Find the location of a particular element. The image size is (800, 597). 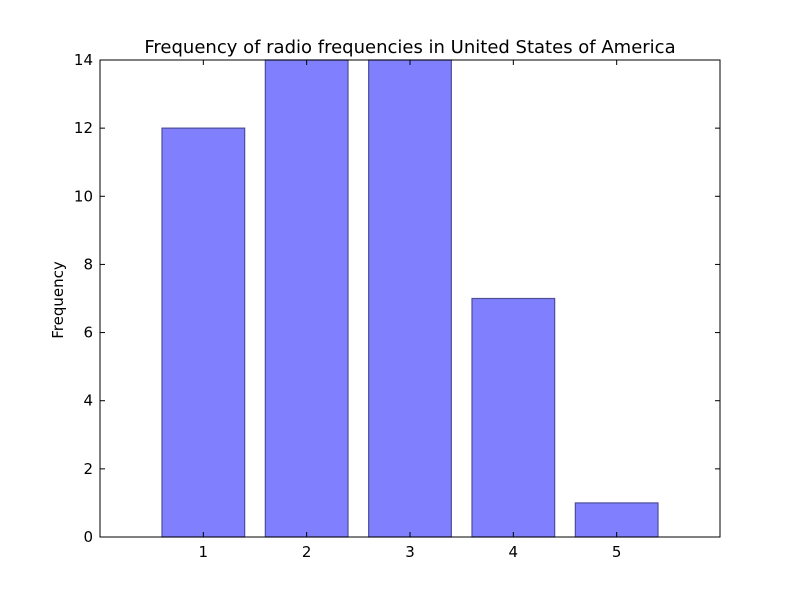

y-tick-label: 12 is located at coordinates (83, 128).